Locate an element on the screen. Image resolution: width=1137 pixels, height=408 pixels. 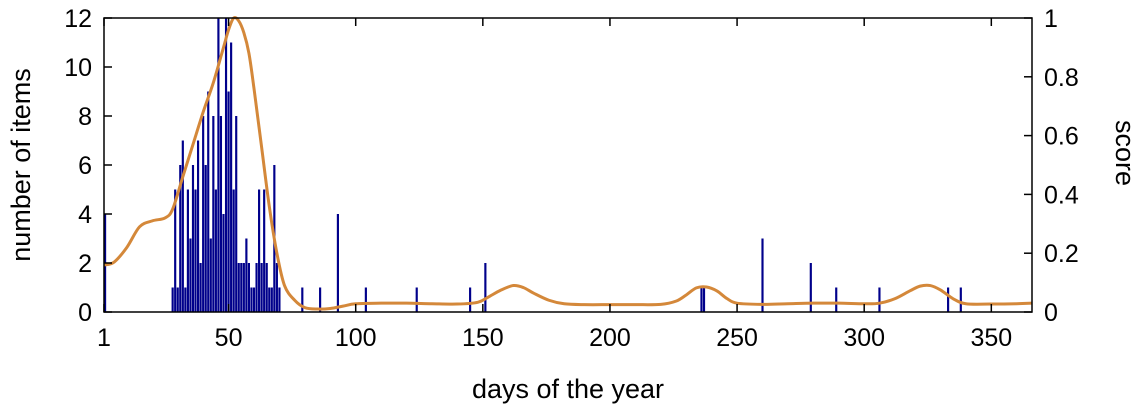
y2-tick-label: 0.4 is located at coordinates (1061, 195).